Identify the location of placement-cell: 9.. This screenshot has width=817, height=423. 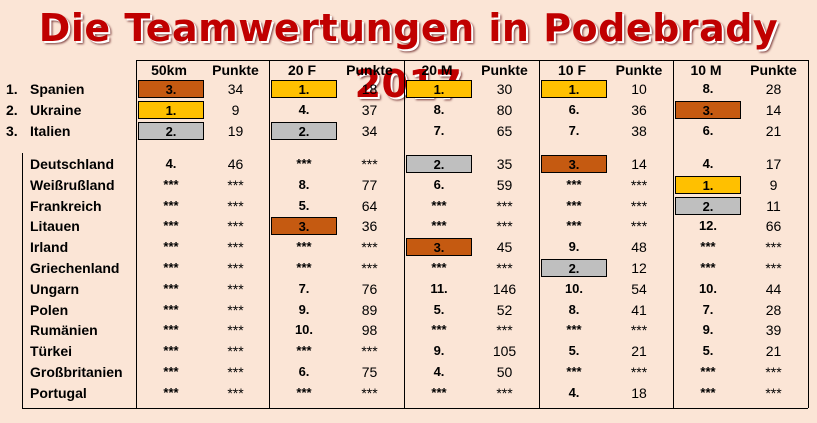
(439, 350).